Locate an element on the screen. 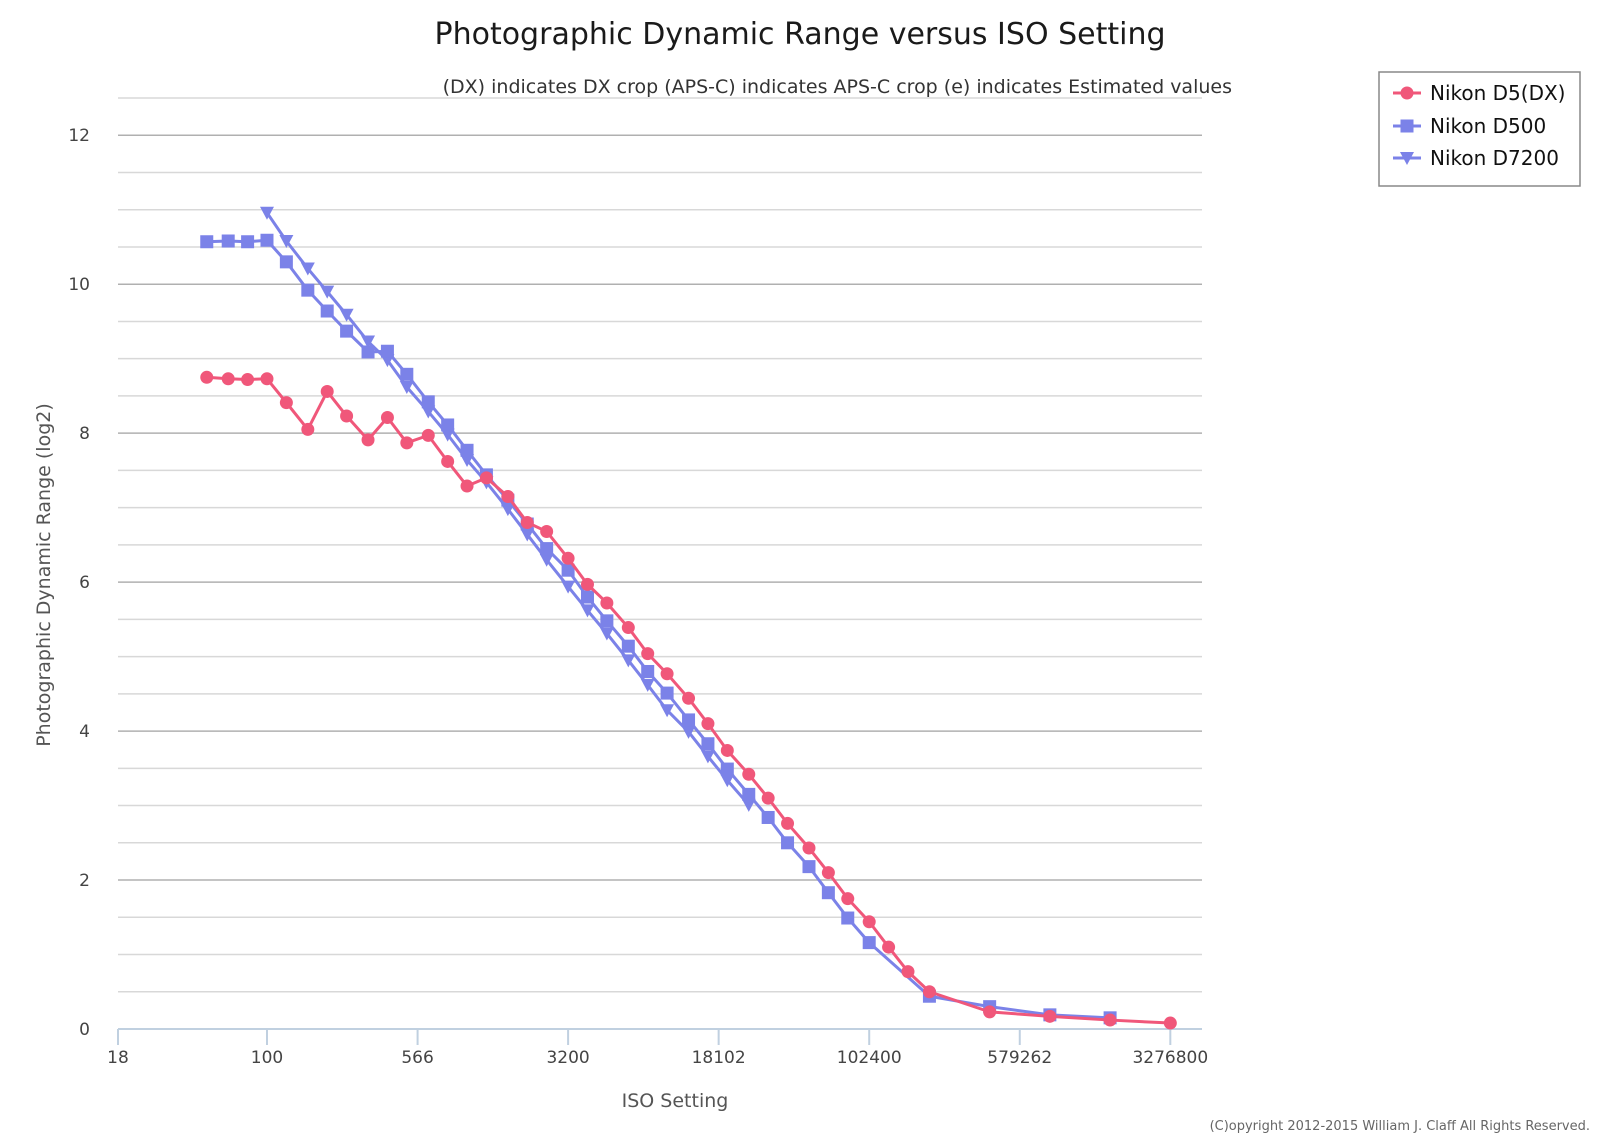 The width and height of the screenshot is (1600, 1140). legend-label: Nikon D7200 is located at coordinates (1494, 158).